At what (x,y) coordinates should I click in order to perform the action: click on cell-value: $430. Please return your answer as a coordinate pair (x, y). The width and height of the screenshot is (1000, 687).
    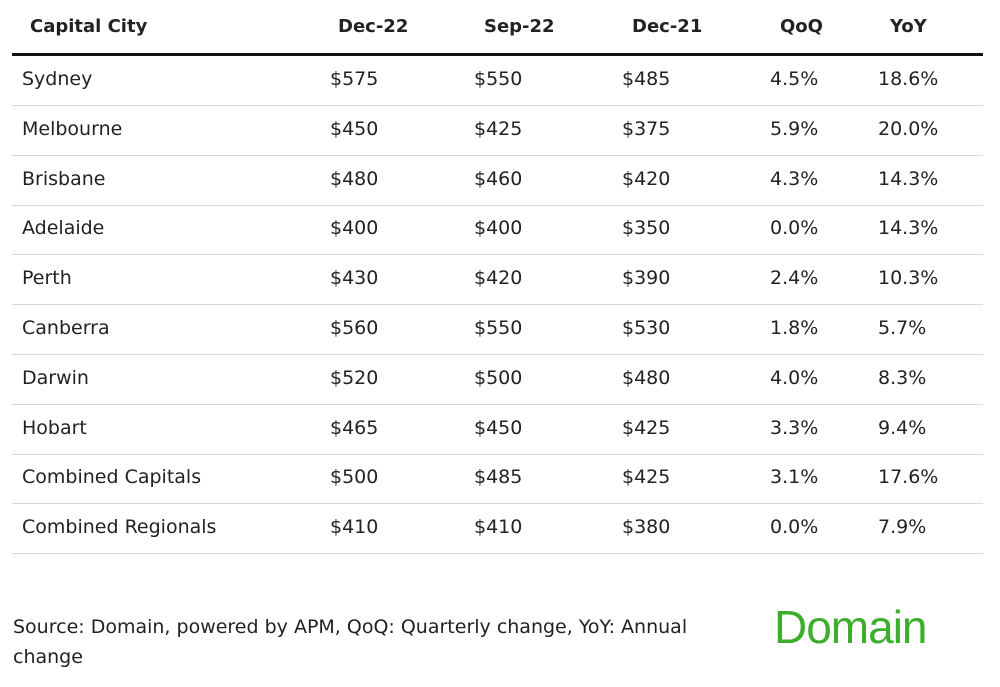
    Looking at the image, I should click on (354, 278).